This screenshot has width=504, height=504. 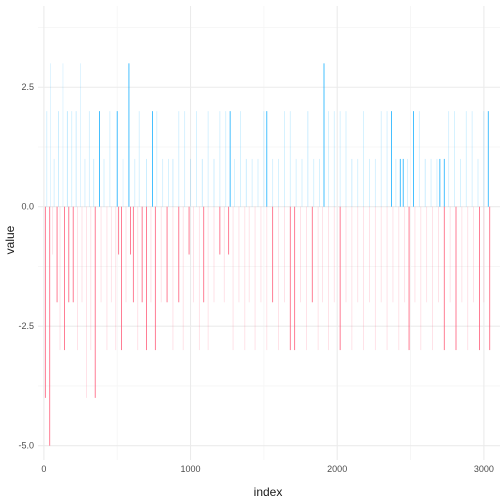 What do you see at coordinates (191, 469) in the screenshot?
I see `x-tick-label: 1000` at bounding box center [191, 469].